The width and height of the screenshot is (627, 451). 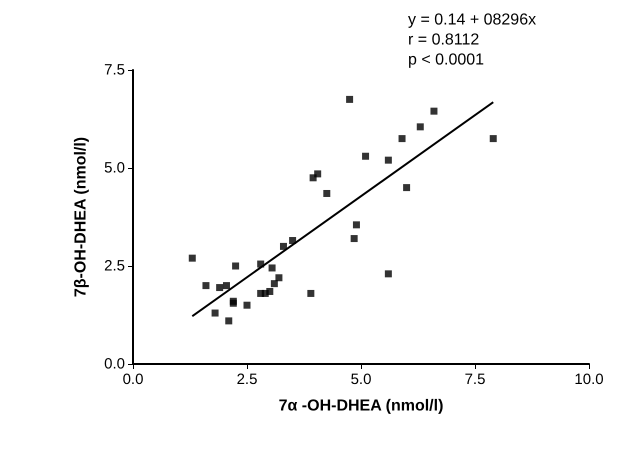 I want to click on text: y = 0.14 + 08296x, so click(x=472, y=20).